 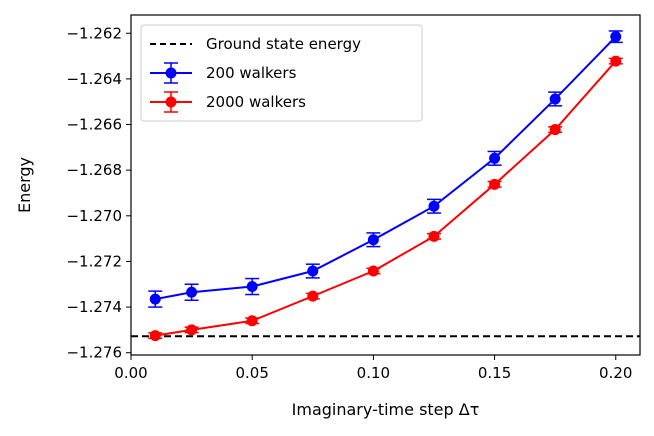 I want to click on y-tick-label: −1.274, so click(x=94, y=307).